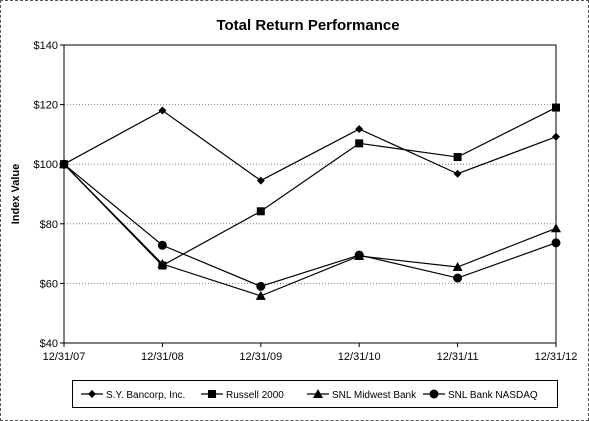 The width and height of the screenshot is (589, 421). Describe the element at coordinates (16, 194) in the screenshot. I see `y-axis-label: Index Value` at that location.